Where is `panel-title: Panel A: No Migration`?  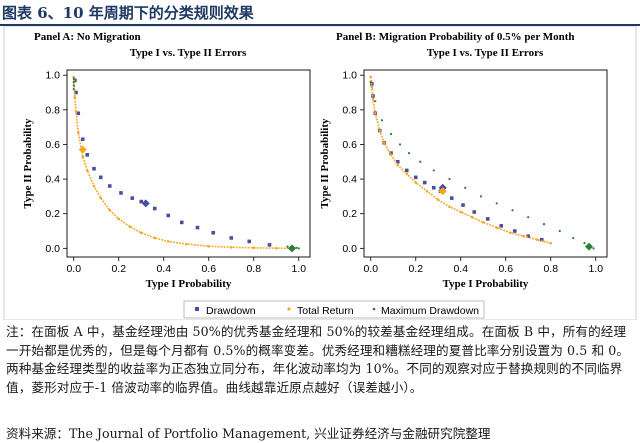
panel-title: Panel A: No Migration is located at coordinates (87, 37).